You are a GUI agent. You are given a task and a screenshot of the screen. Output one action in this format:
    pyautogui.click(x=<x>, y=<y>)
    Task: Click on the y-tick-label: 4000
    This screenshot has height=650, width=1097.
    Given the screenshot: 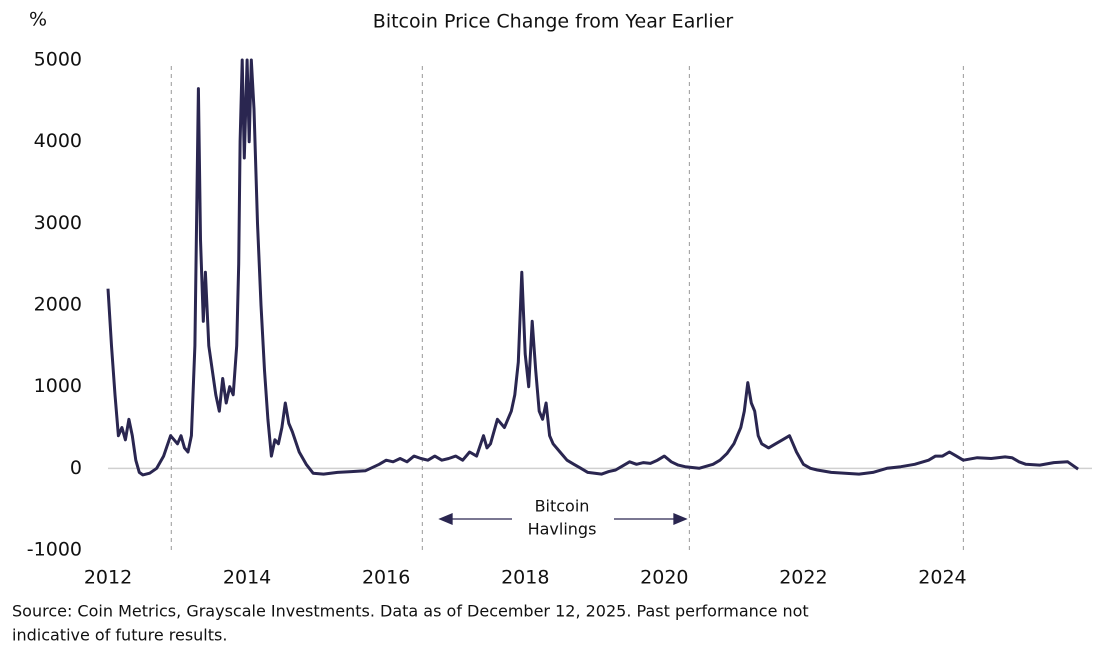 What is the action you would take?
    pyautogui.click(x=58, y=141)
    